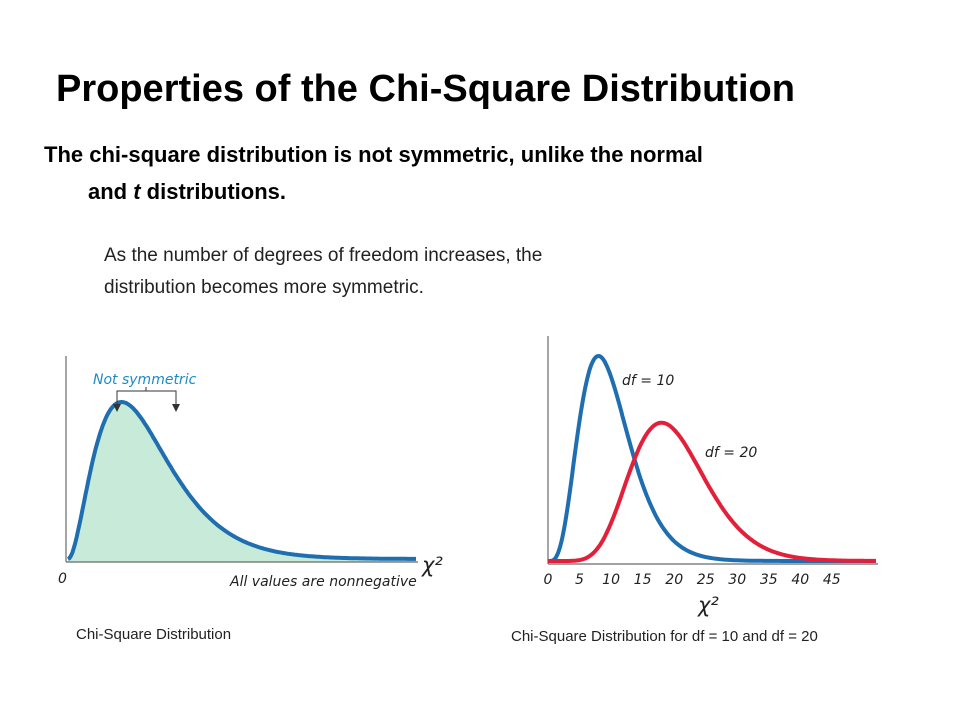 The width and height of the screenshot is (960, 720). What do you see at coordinates (579, 580) in the screenshot?
I see `x-tick-label: 5` at bounding box center [579, 580].